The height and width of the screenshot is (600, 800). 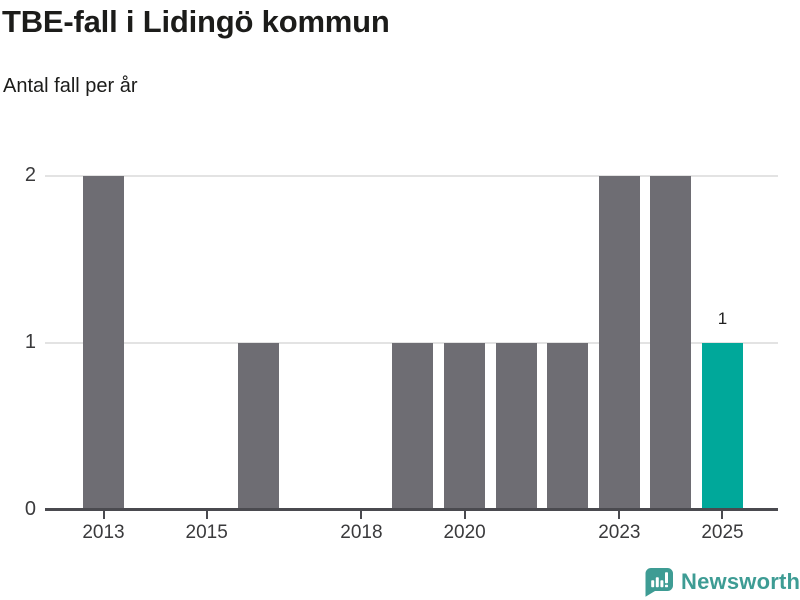 I want to click on x-tick-2013, so click(x=103, y=515).